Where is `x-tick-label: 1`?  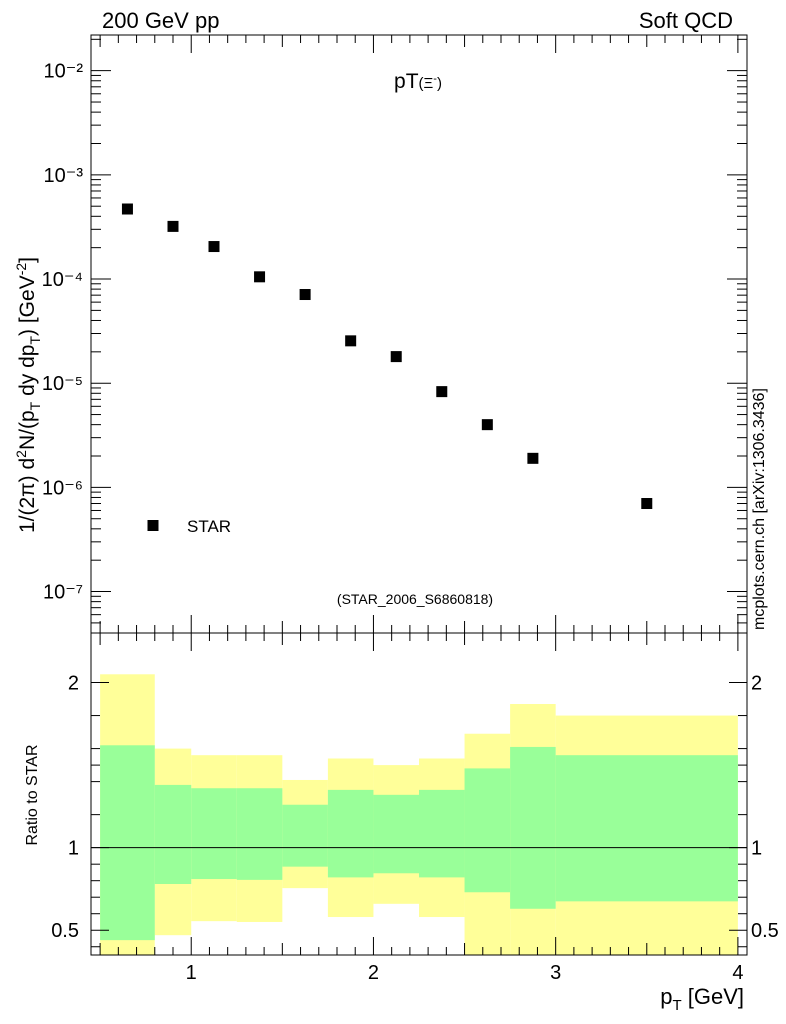
x-tick-label: 1 is located at coordinates (191, 973).